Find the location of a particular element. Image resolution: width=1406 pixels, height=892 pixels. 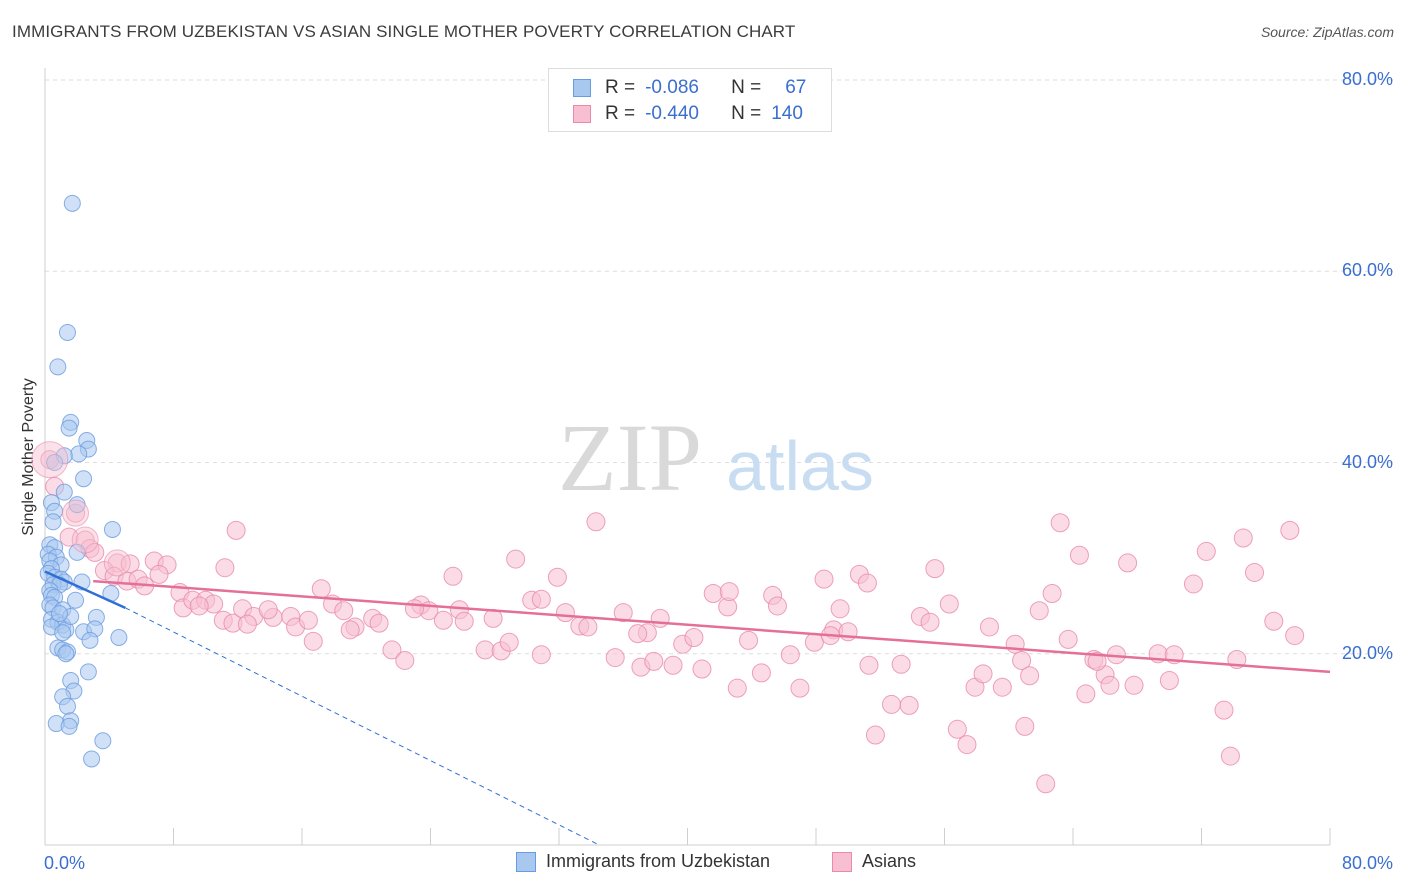

legend-row-asians: R = -0.440 N = 140 is located at coordinates (688, 114).